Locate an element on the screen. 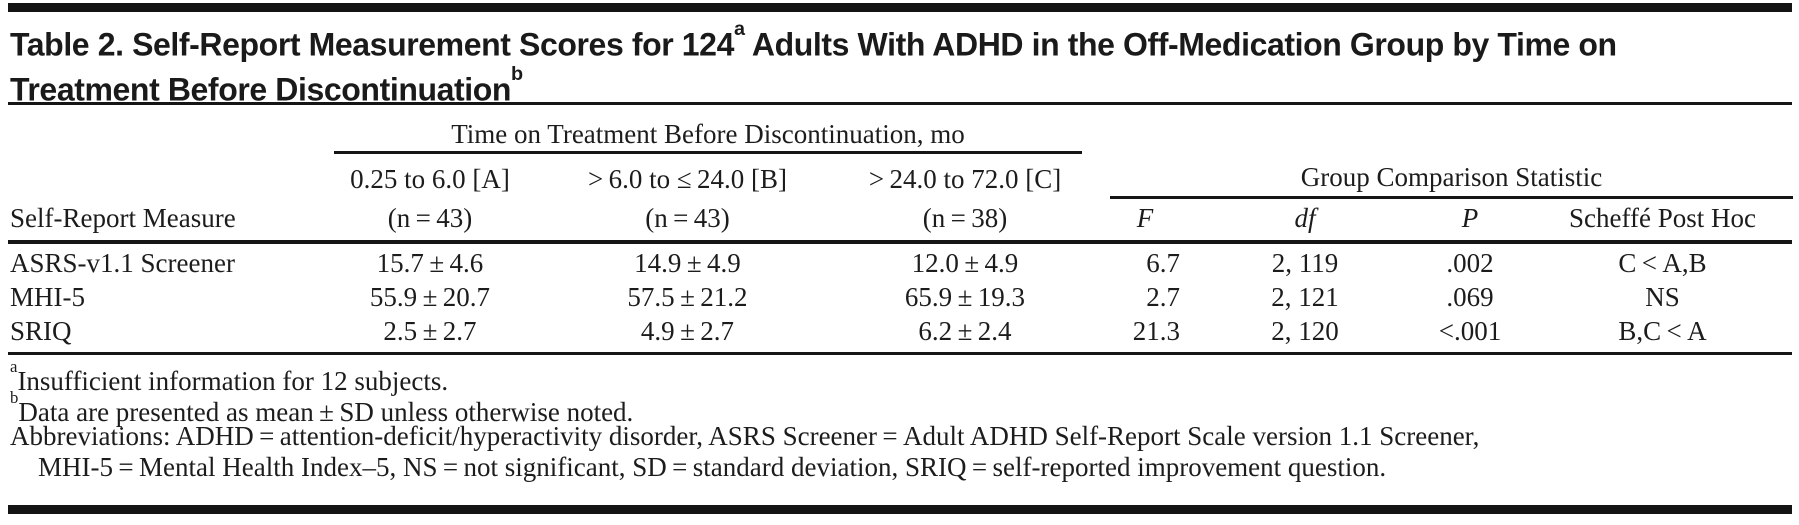 The image size is (1799, 525). cell-group-c: 65.9 ± 19.3 is located at coordinates (965, 297).